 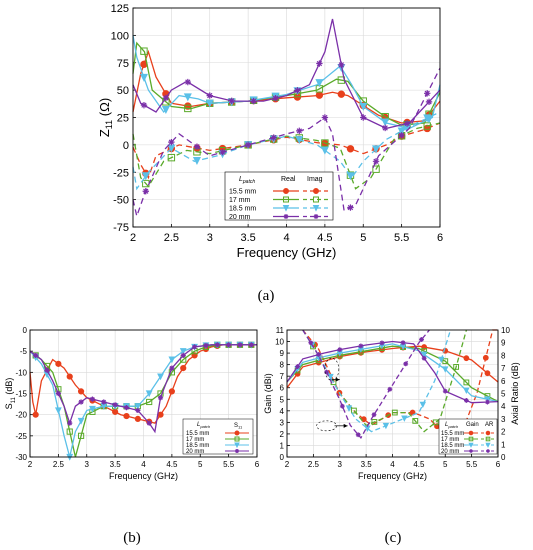 What do you see at coordinates (257, 464) in the screenshot?
I see `chart-b-xtick-label: 6` at bounding box center [257, 464].